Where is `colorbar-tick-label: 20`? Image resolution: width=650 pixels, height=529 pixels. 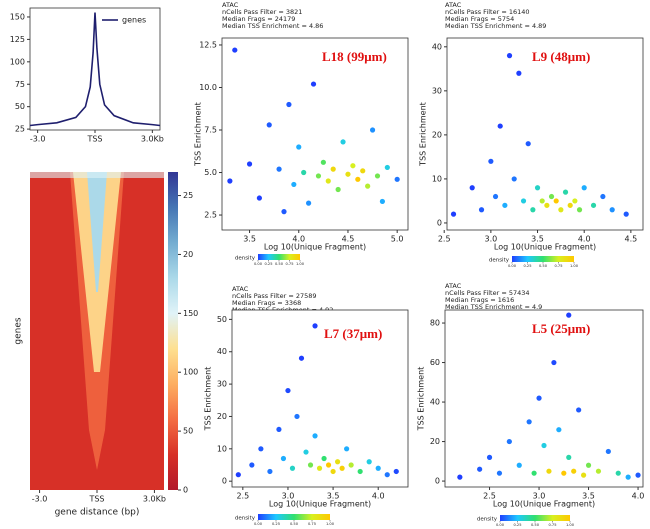 colorbar-tick-label: 20 is located at coordinates (188, 254).